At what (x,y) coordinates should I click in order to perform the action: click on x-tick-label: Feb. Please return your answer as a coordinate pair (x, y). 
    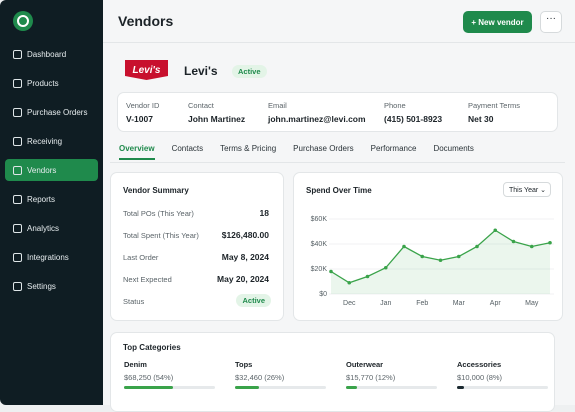
    Looking at the image, I should click on (422, 303).